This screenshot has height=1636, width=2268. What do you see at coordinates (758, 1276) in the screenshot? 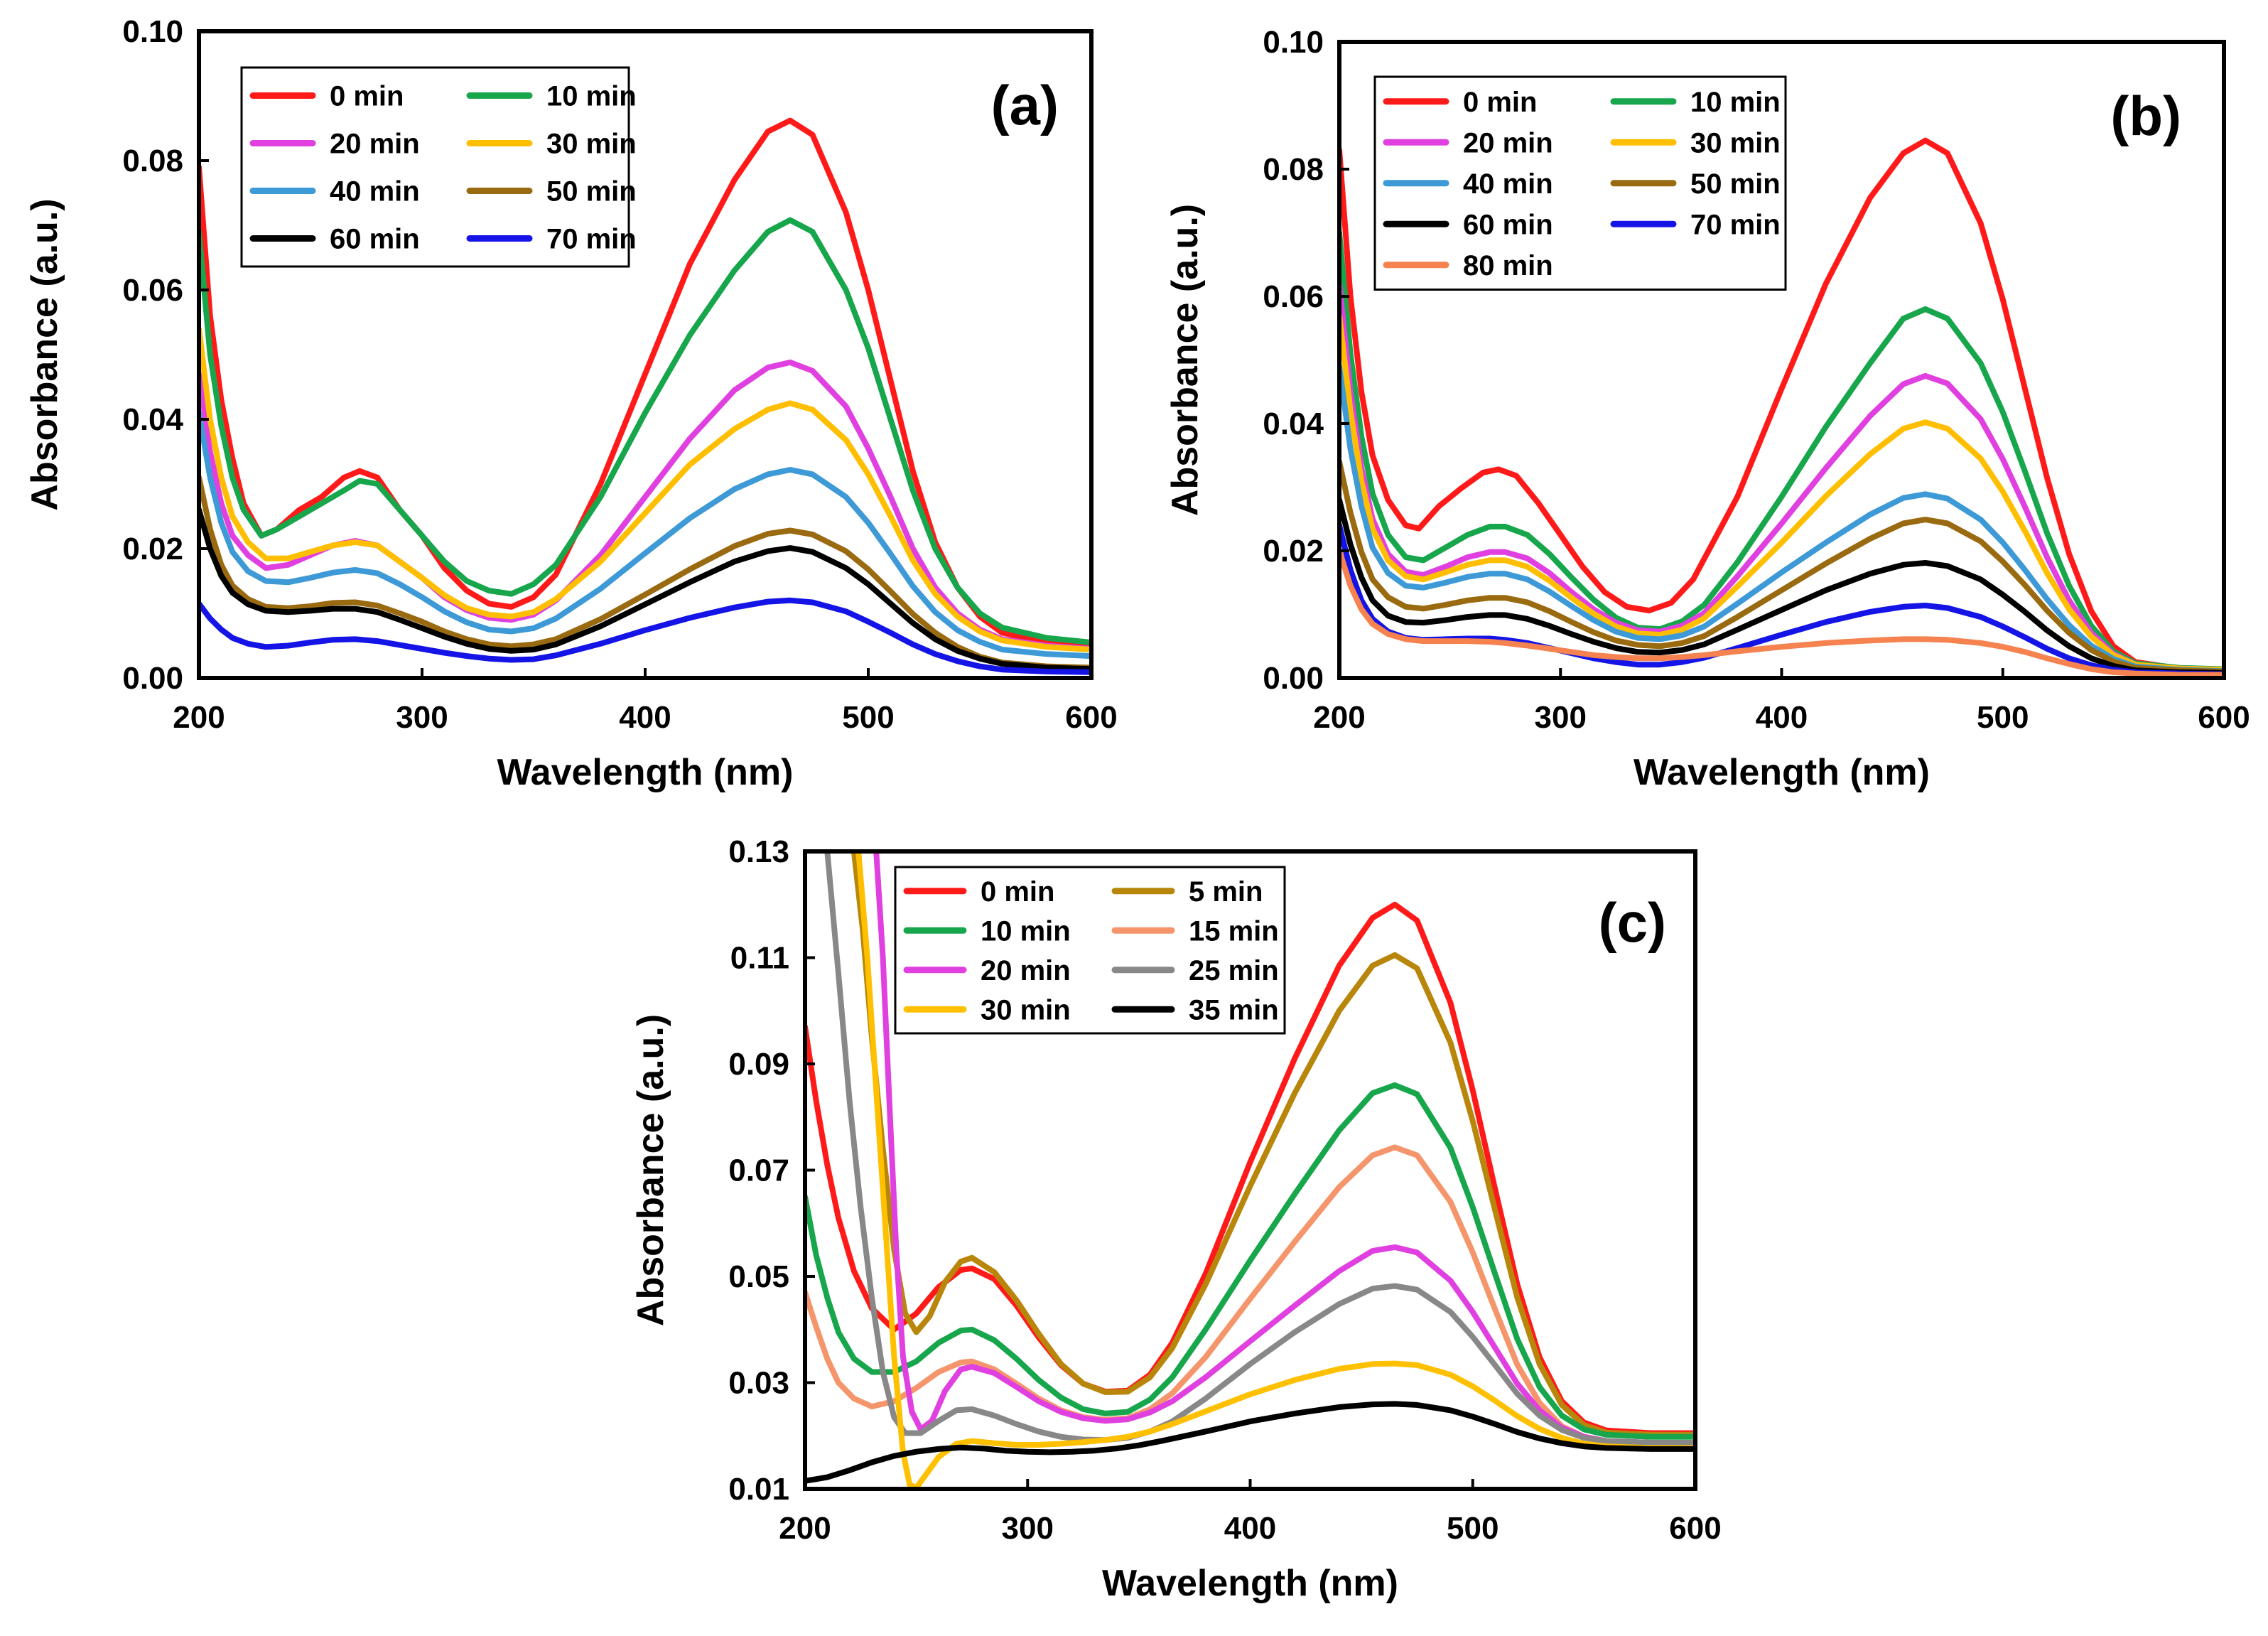
I see `y-tick-label: 0.05` at bounding box center [758, 1276].